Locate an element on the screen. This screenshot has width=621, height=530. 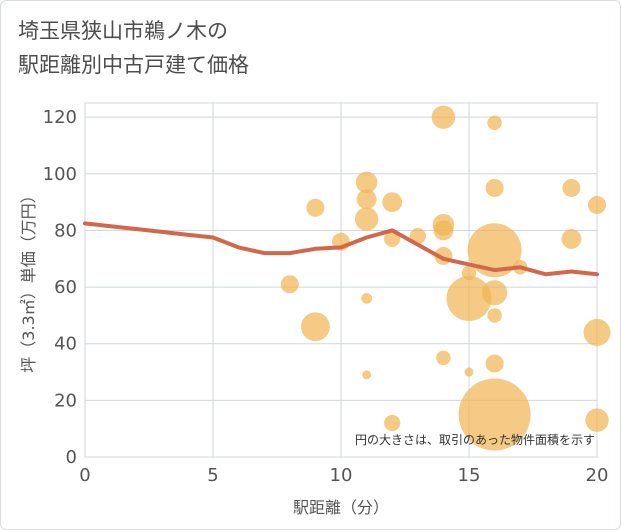
trend-line is located at coordinates (341, 249).